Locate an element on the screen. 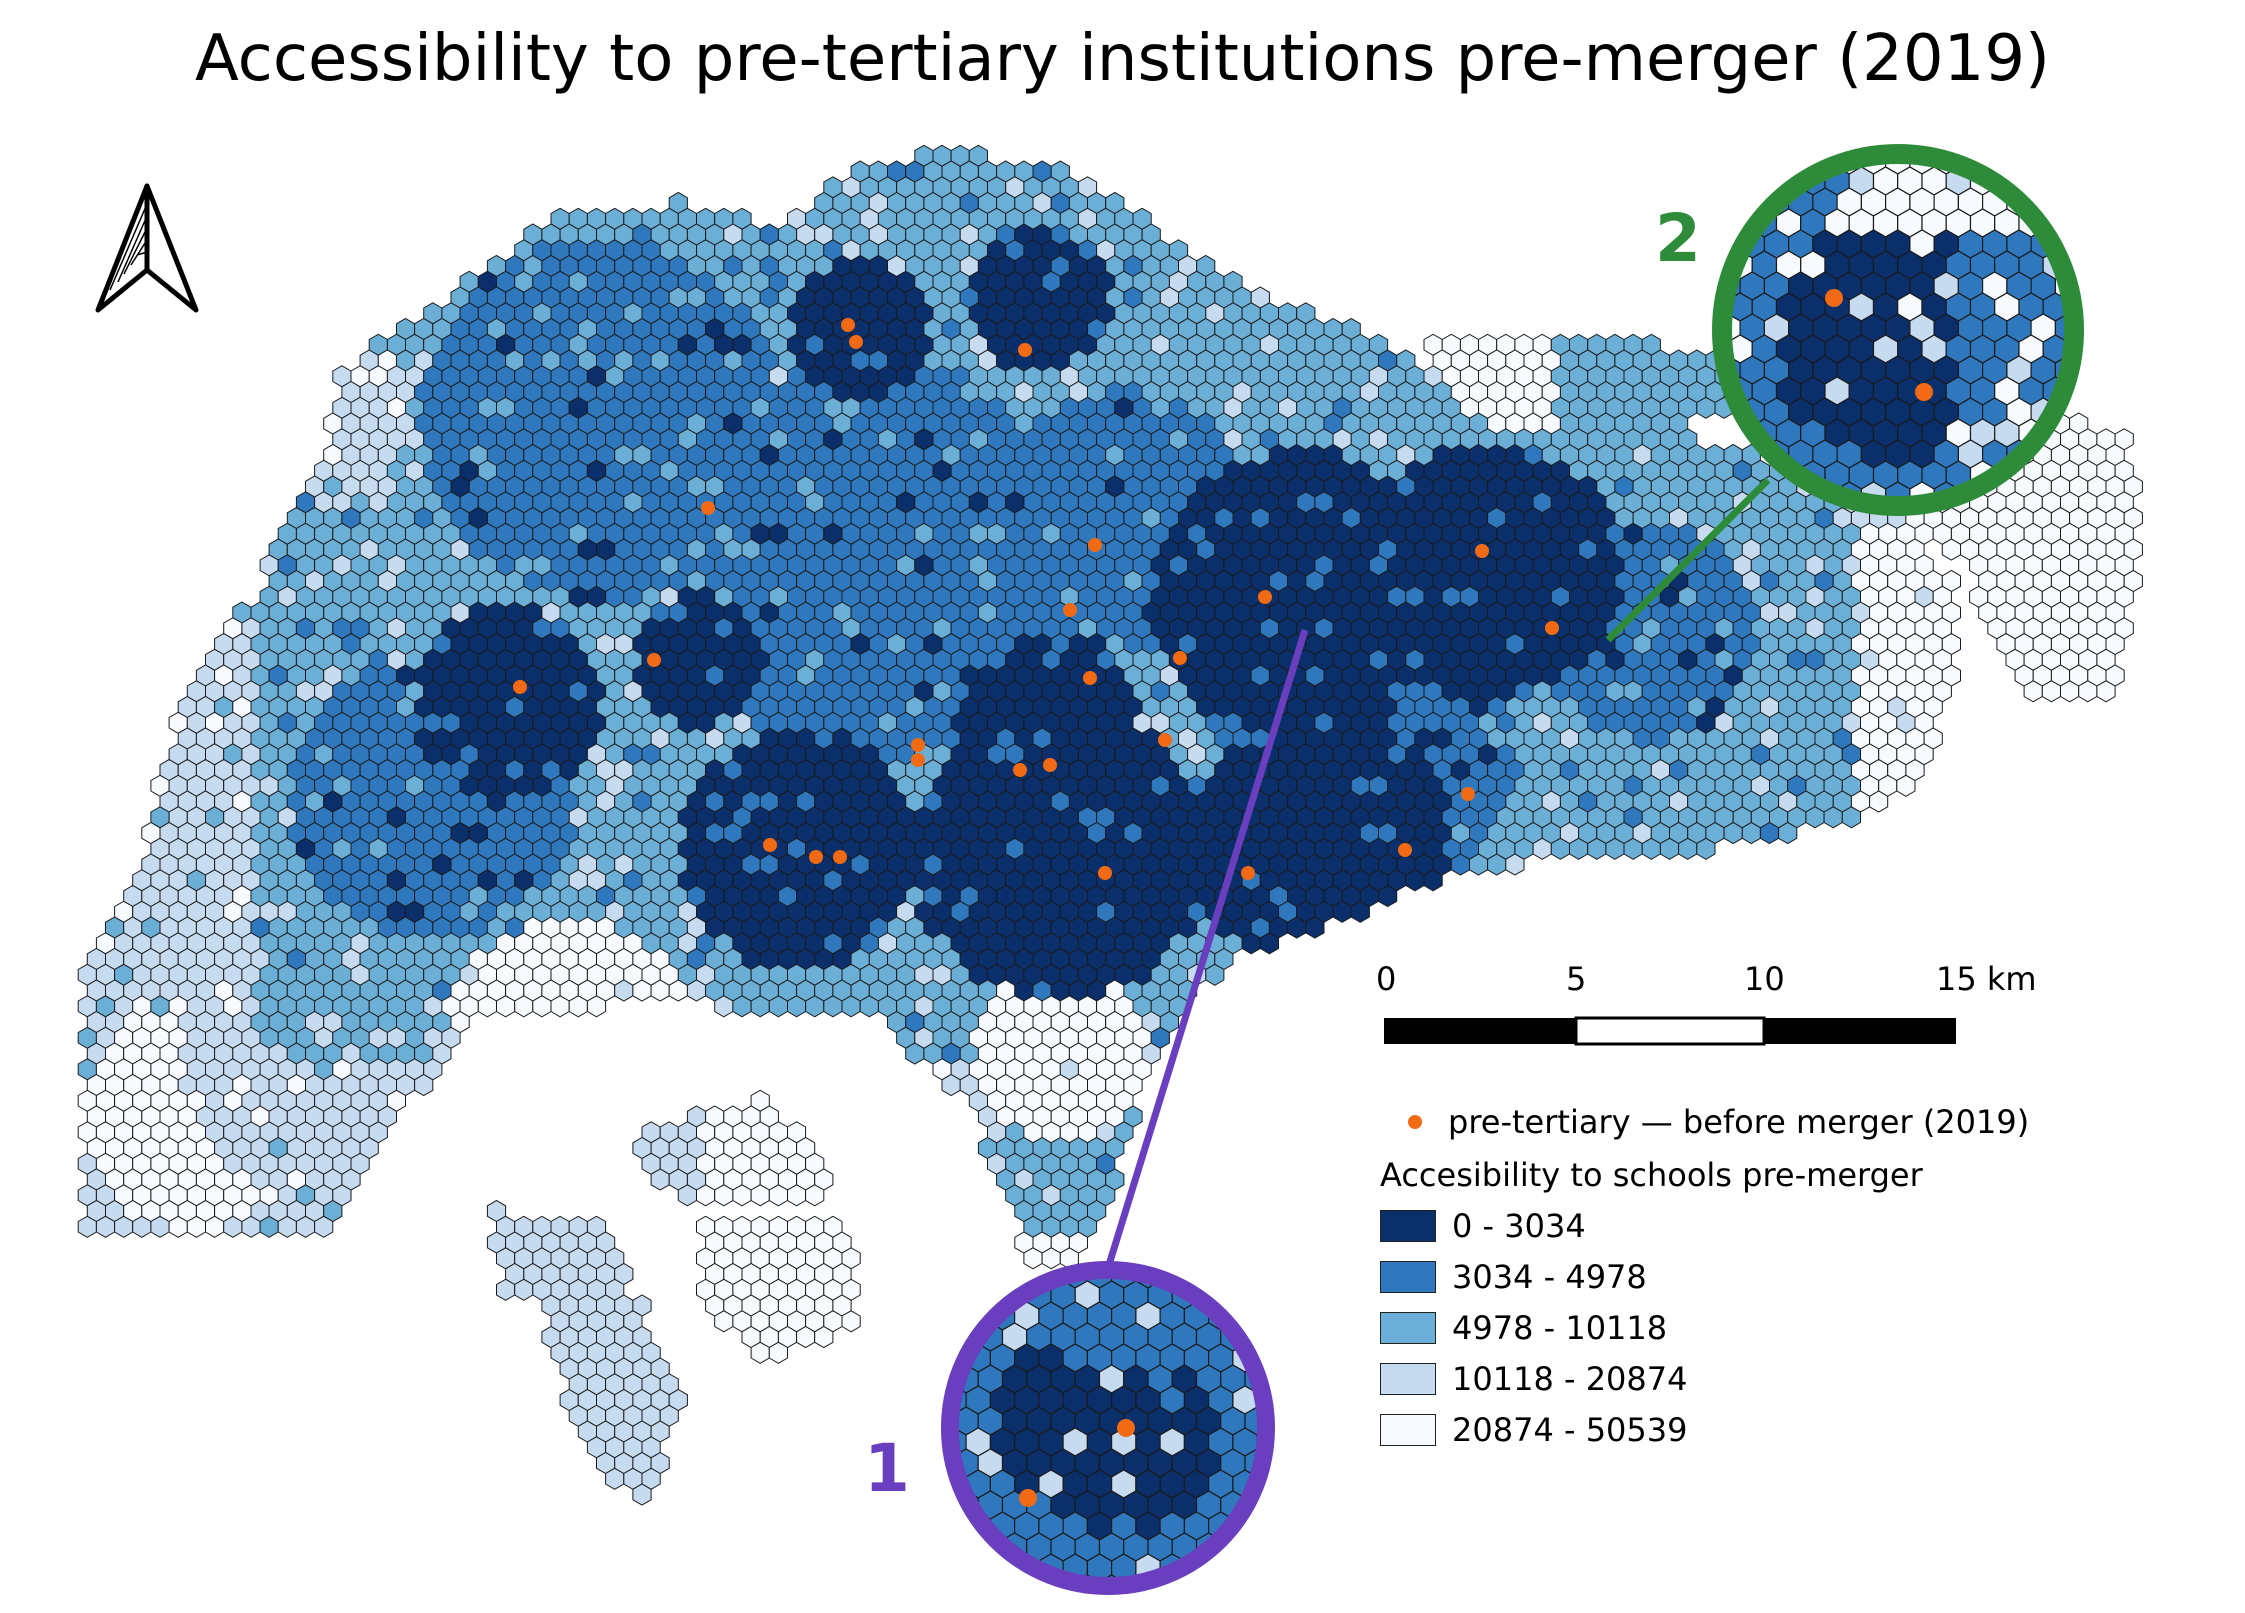  scale-bar is located at coordinates (1670, 1031).